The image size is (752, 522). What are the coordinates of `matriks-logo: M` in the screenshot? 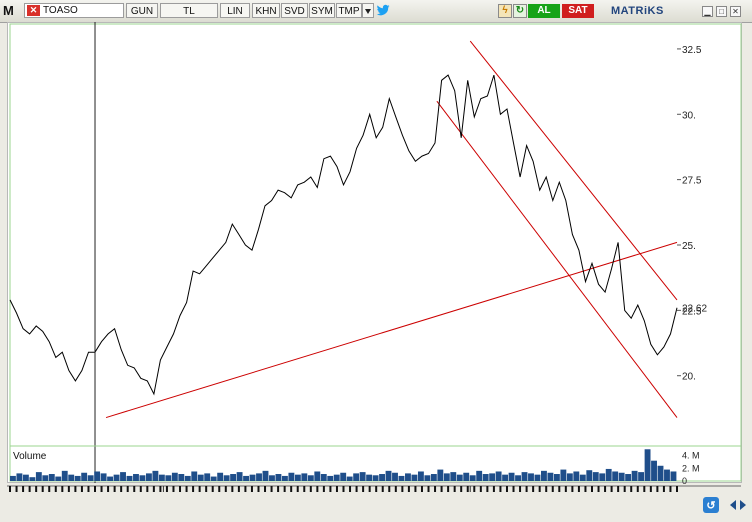 It's located at (8, 10).